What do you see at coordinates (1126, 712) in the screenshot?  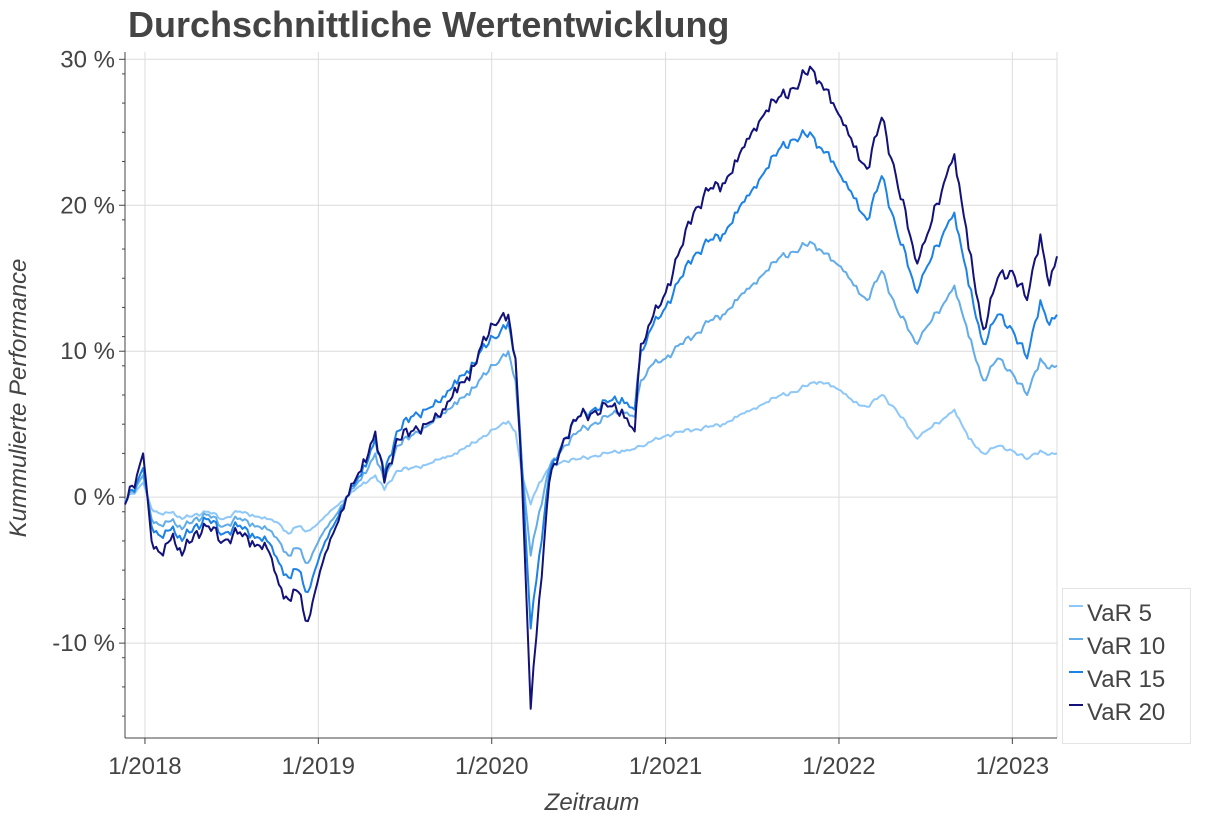 I see `legend-label: VaR 20` at bounding box center [1126, 712].